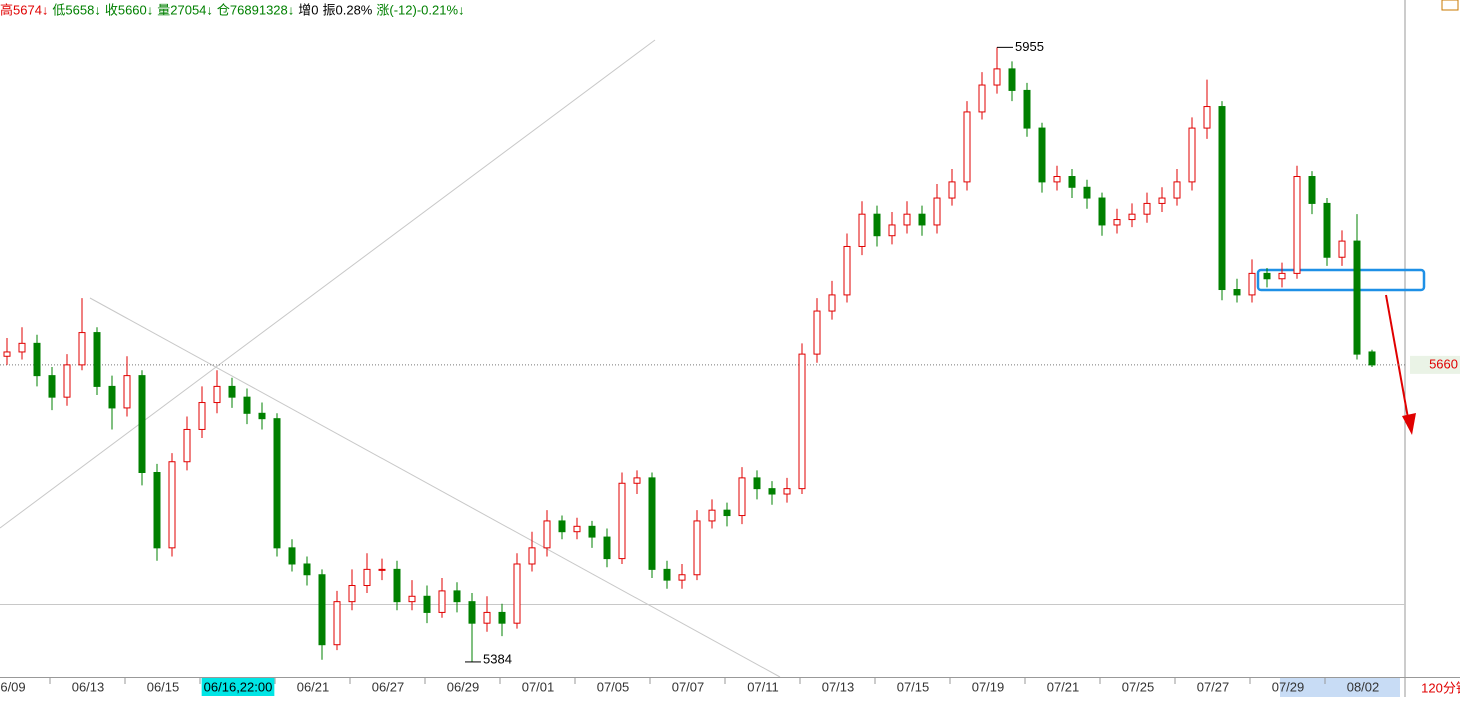  What do you see at coordinates (497, 658) in the screenshot?
I see `min-label: 5384` at bounding box center [497, 658].